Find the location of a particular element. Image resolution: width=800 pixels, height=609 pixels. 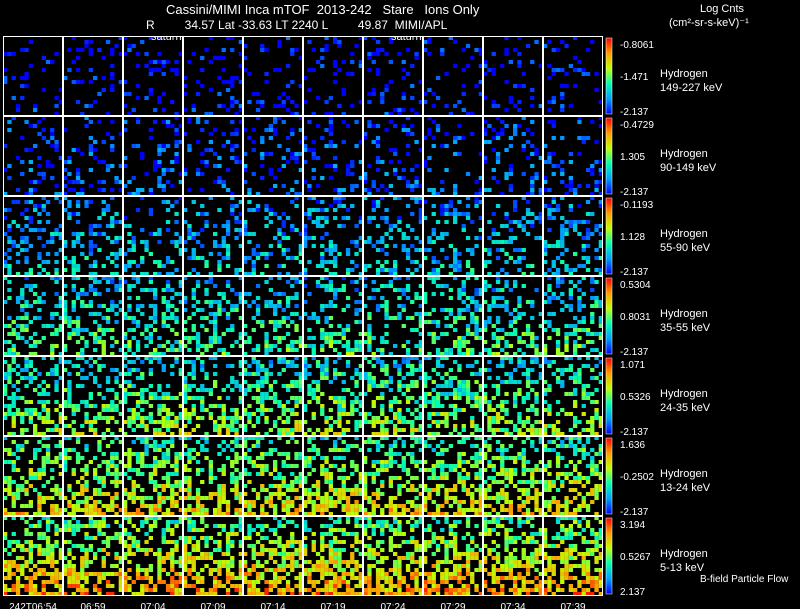

cell-border is located at coordinates (513, 76).